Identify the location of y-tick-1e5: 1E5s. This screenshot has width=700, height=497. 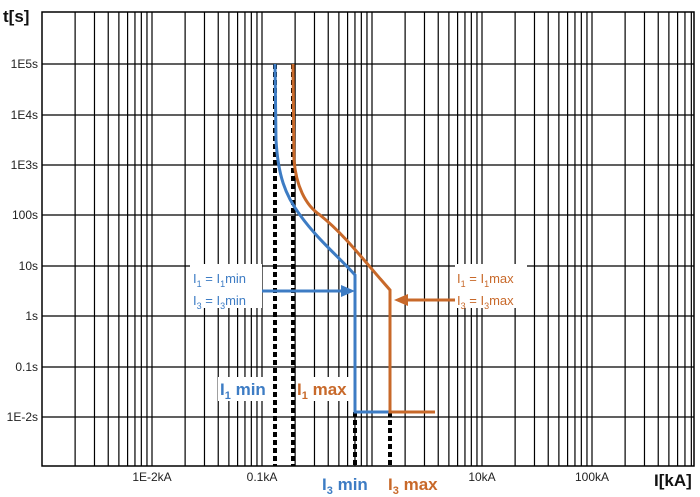
(24, 64).